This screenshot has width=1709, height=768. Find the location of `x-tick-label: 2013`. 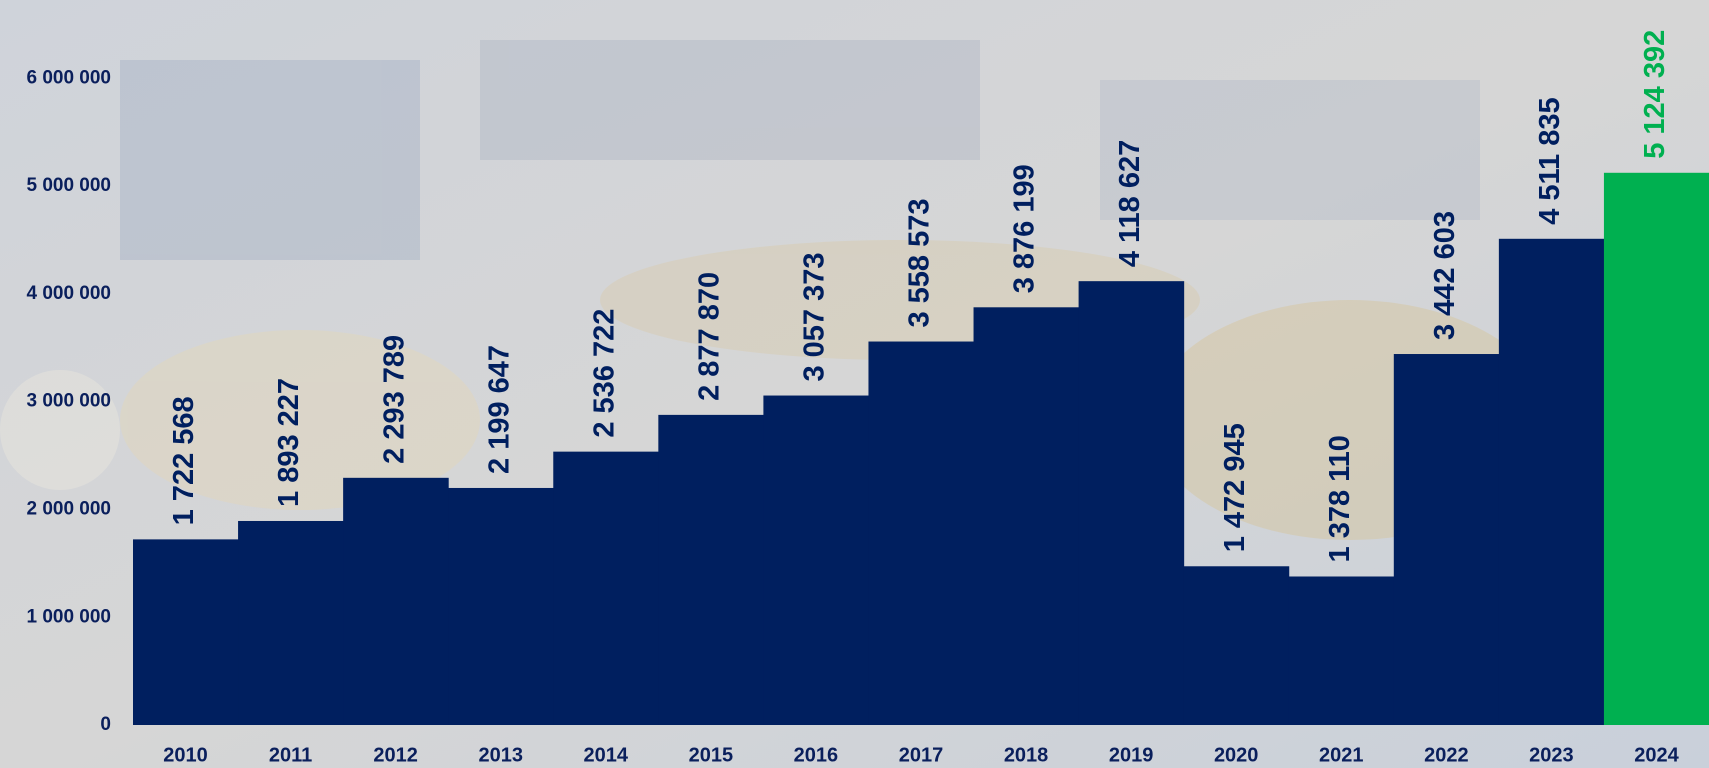

x-tick-label: 2013 is located at coordinates (500, 755).